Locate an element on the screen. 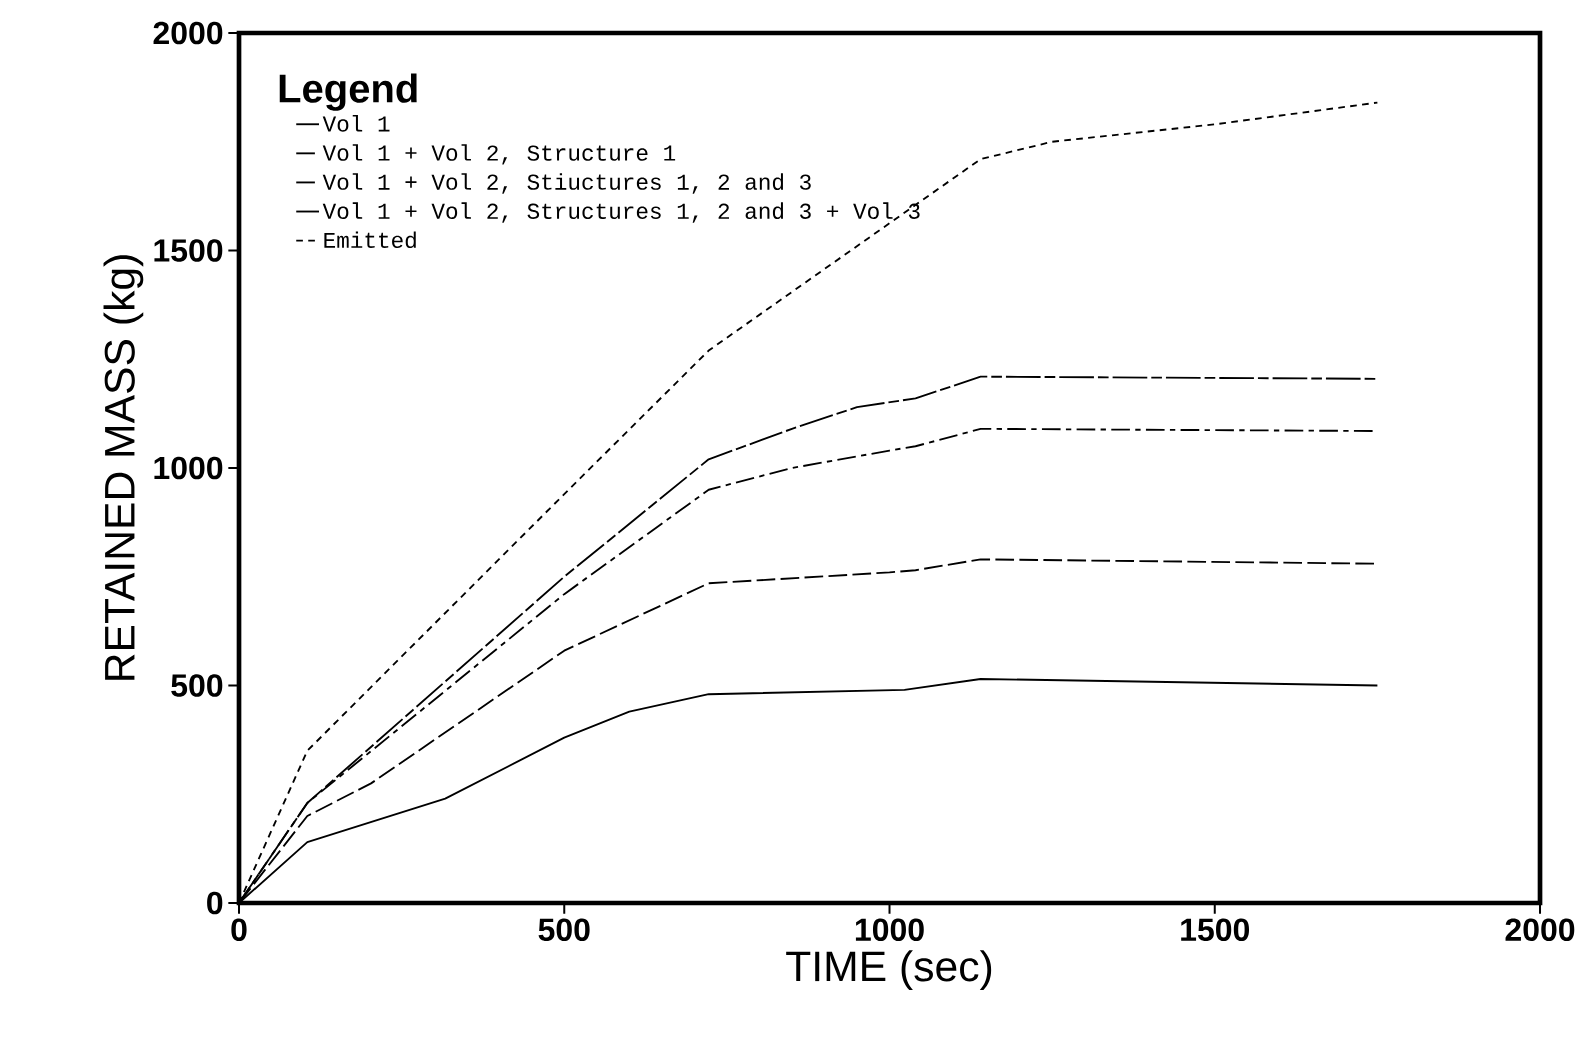 This screenshot has height=1046, width=1594. y-tick-label: 1500 is located at coordinates (188, 250).